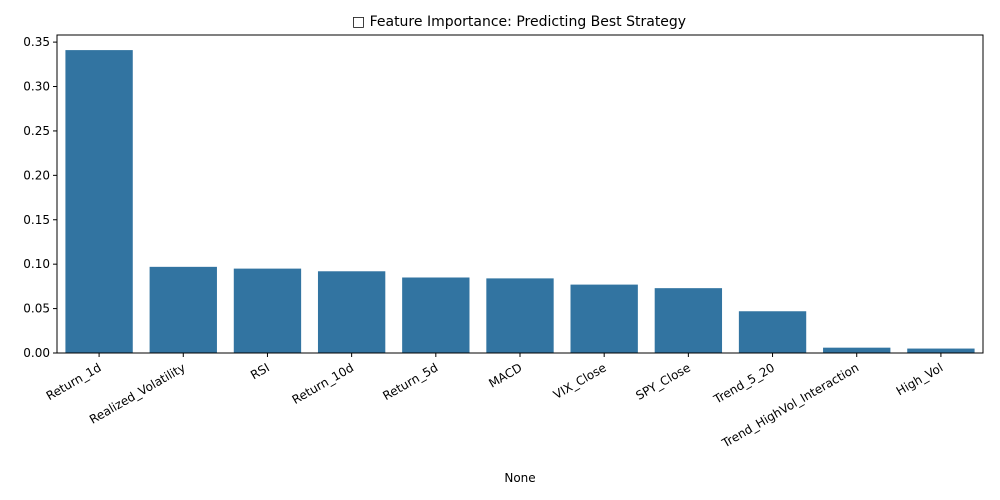 This screenshot has height=500, width=1000. What do you see at coordinates (604, 318) in the screenshot?
I see `bar-vix-close` at bounding box center [604, 318].